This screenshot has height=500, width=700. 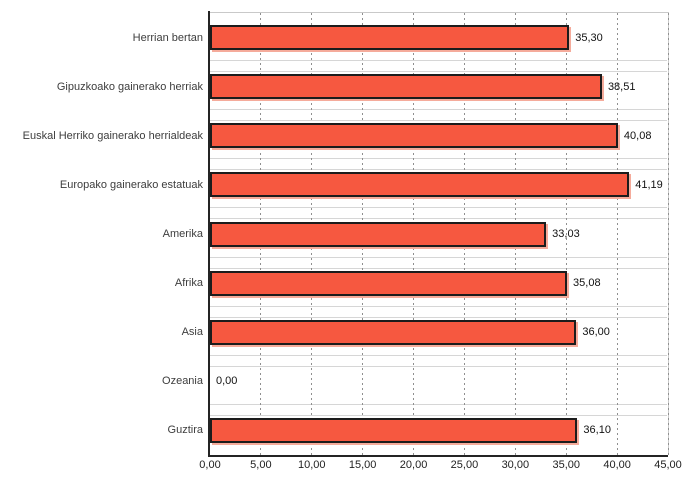 What do you see at coordinates (182, 381) in the screenshot?
I see `category-label: Ozeania` at bounding box center [182, 381].